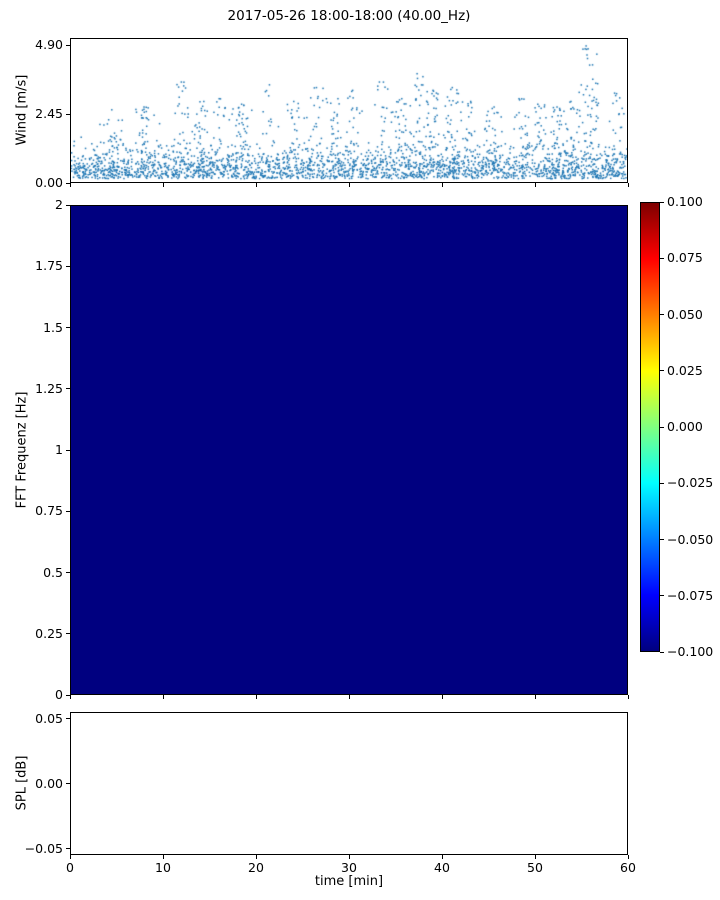  Describe the element at coordinates (690, 483) in the screenshot. I see `colorbar-tick-label: −0.025` at that location.